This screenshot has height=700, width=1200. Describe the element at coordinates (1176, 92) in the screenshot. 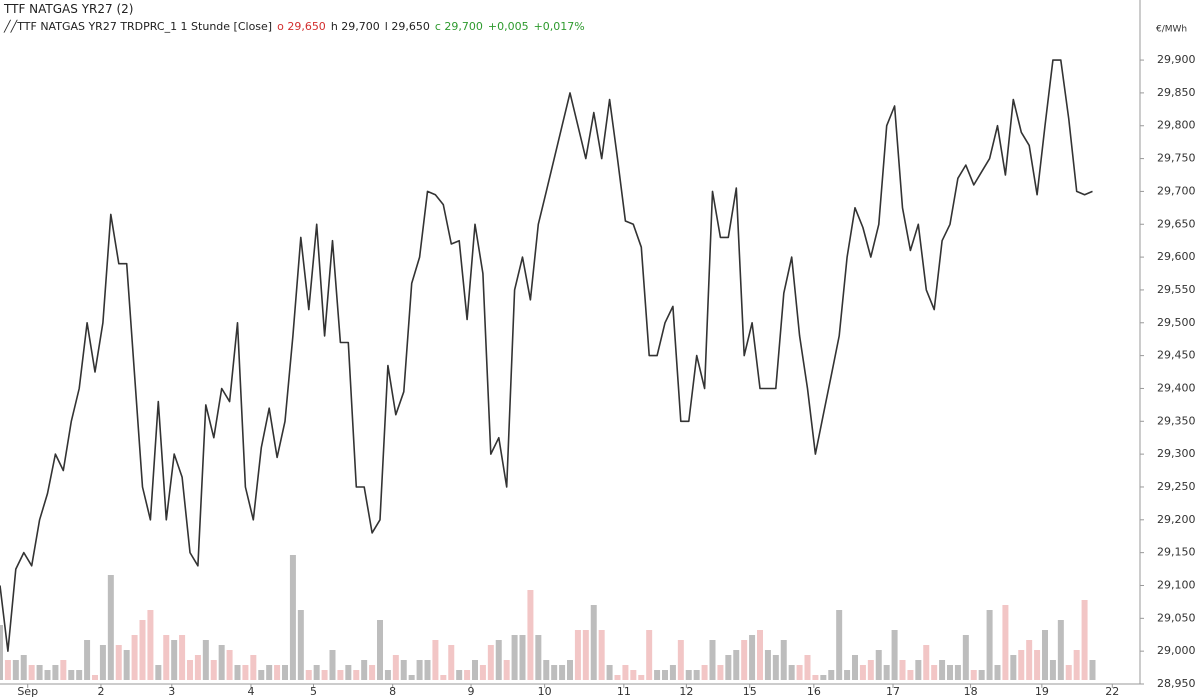

I see `y-tick-label: 29,850` at that location.